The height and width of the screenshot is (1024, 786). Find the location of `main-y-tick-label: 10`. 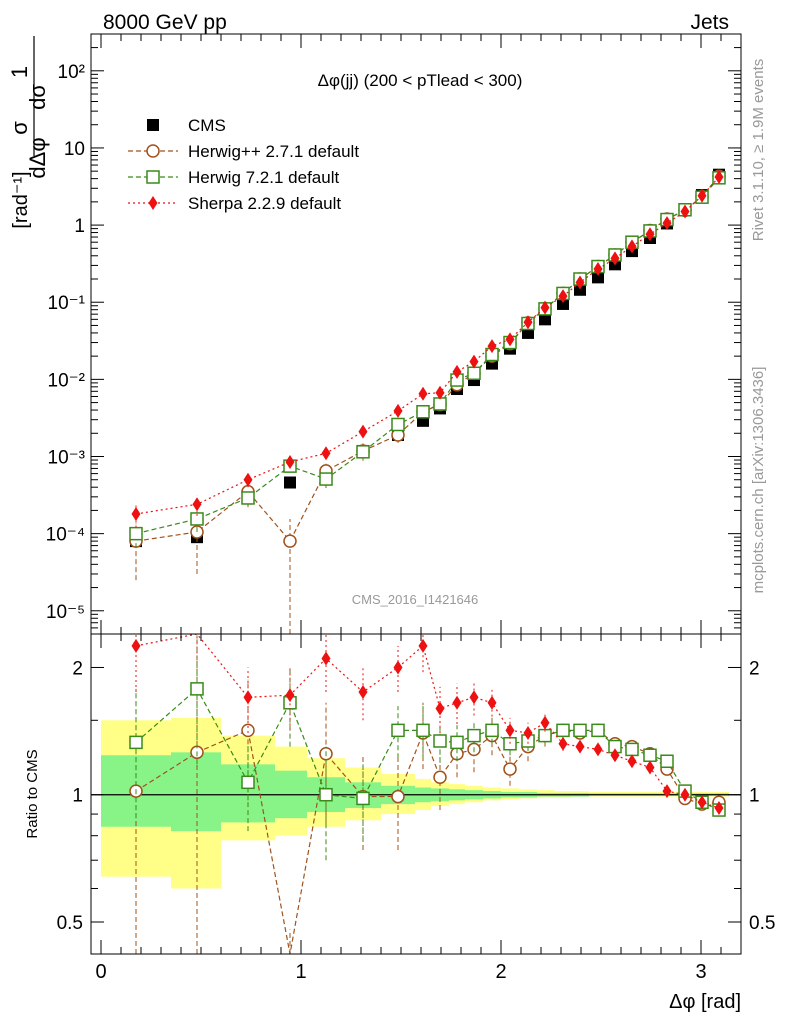

main-y-tick-label: 10 is located at coordinates (74, 149).